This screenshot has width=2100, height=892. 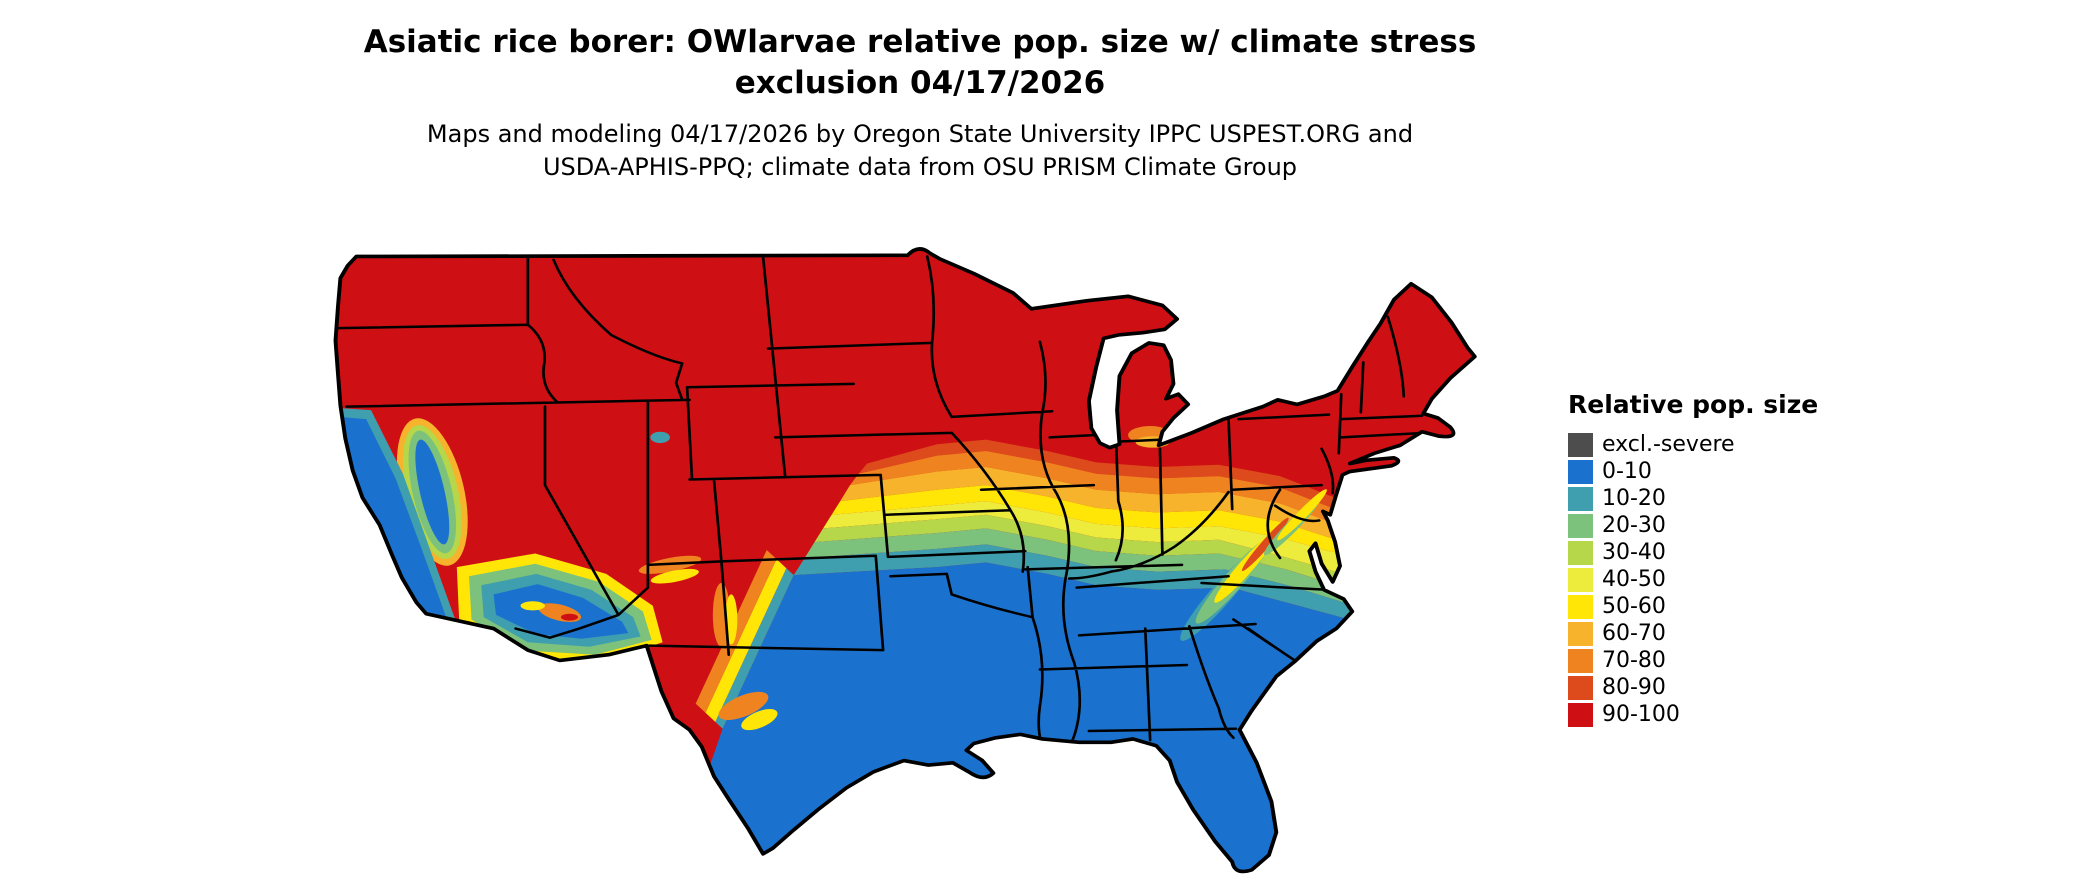 I want to click on legend-entry-label: 20-30, so click(x=1634, y=525).